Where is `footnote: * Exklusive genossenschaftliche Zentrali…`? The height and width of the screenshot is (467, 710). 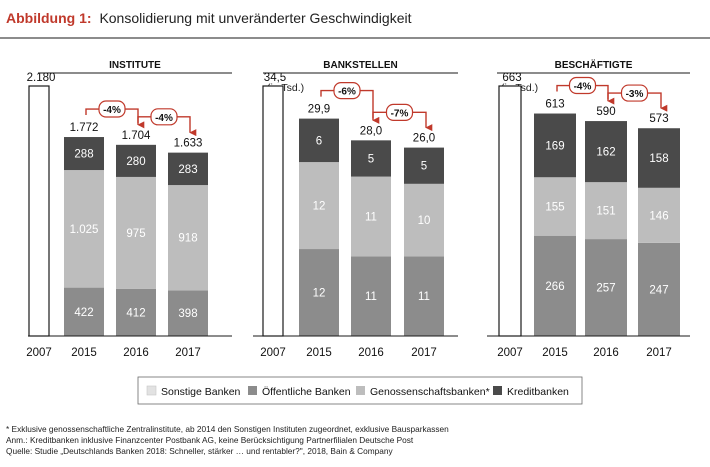 footnote: * Exklusive genossenschaftliche Zentrali… is located at coordinates (227, 429).